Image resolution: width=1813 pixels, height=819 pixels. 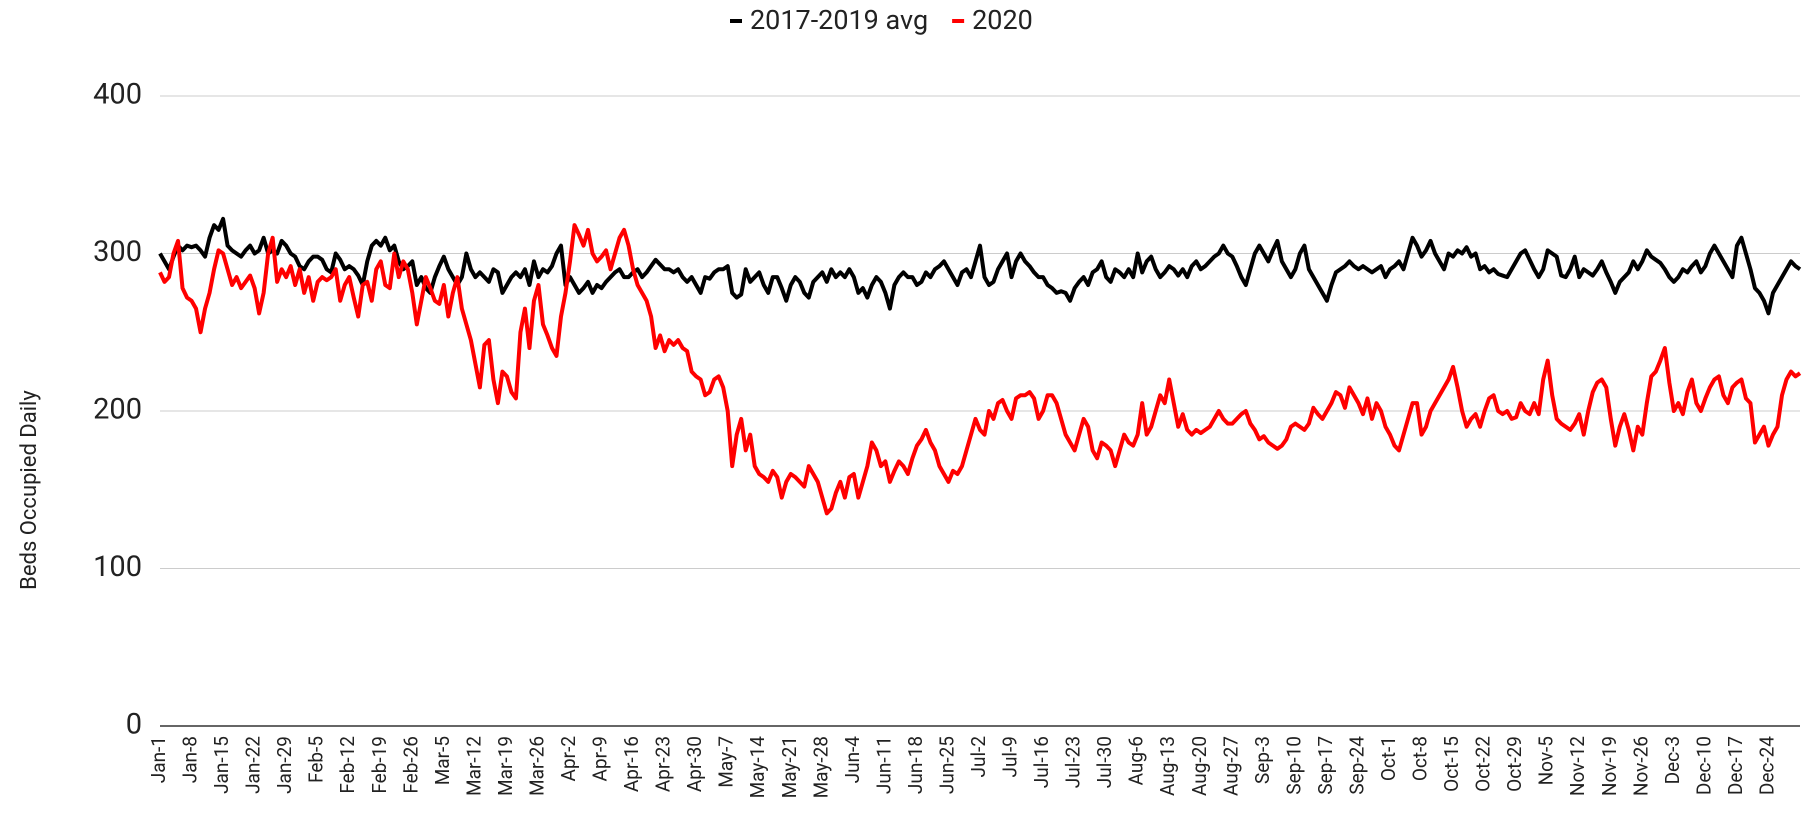 I want to click on x-tick-label: Jul-16, so click(x=1041, y=762).